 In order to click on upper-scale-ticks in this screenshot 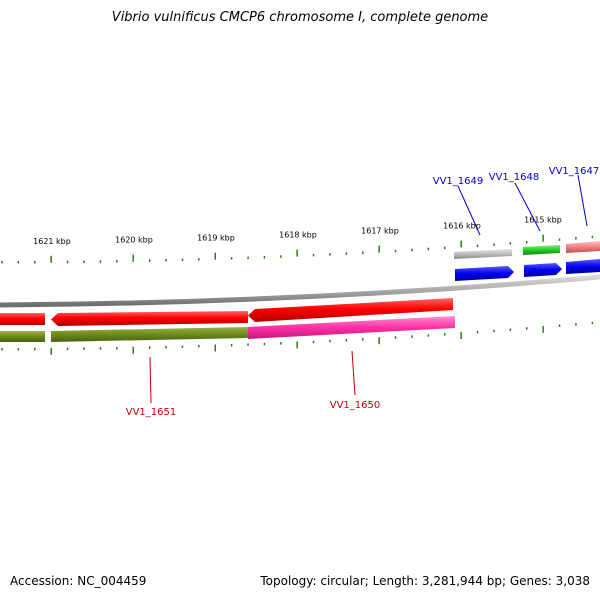, I will do `click(297, 249)`.